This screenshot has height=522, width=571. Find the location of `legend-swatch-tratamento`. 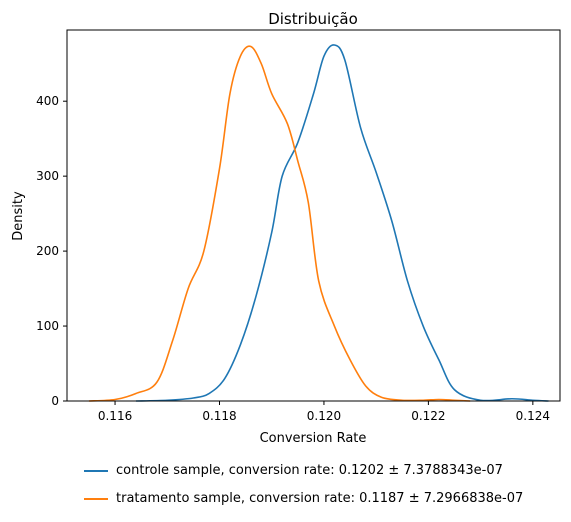

legend-swatch-tratamento is located at coordinates (96, 499).